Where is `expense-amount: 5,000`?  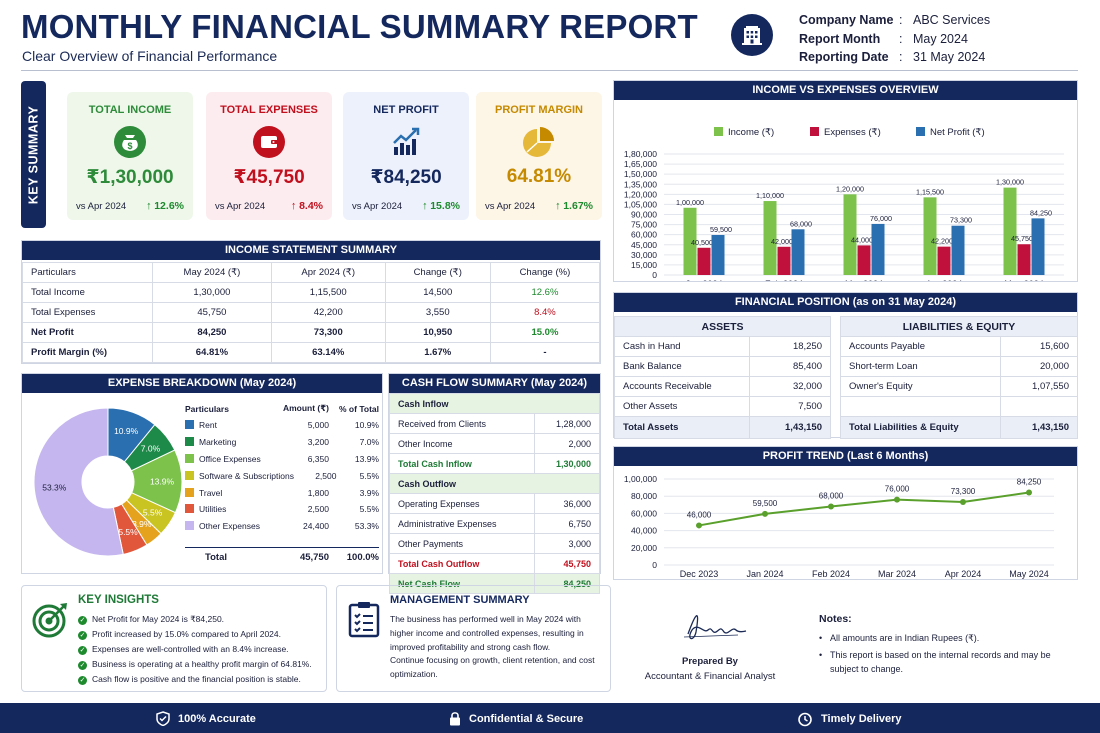
expense-amount: 5,000 is located at coordinates (318, 425).